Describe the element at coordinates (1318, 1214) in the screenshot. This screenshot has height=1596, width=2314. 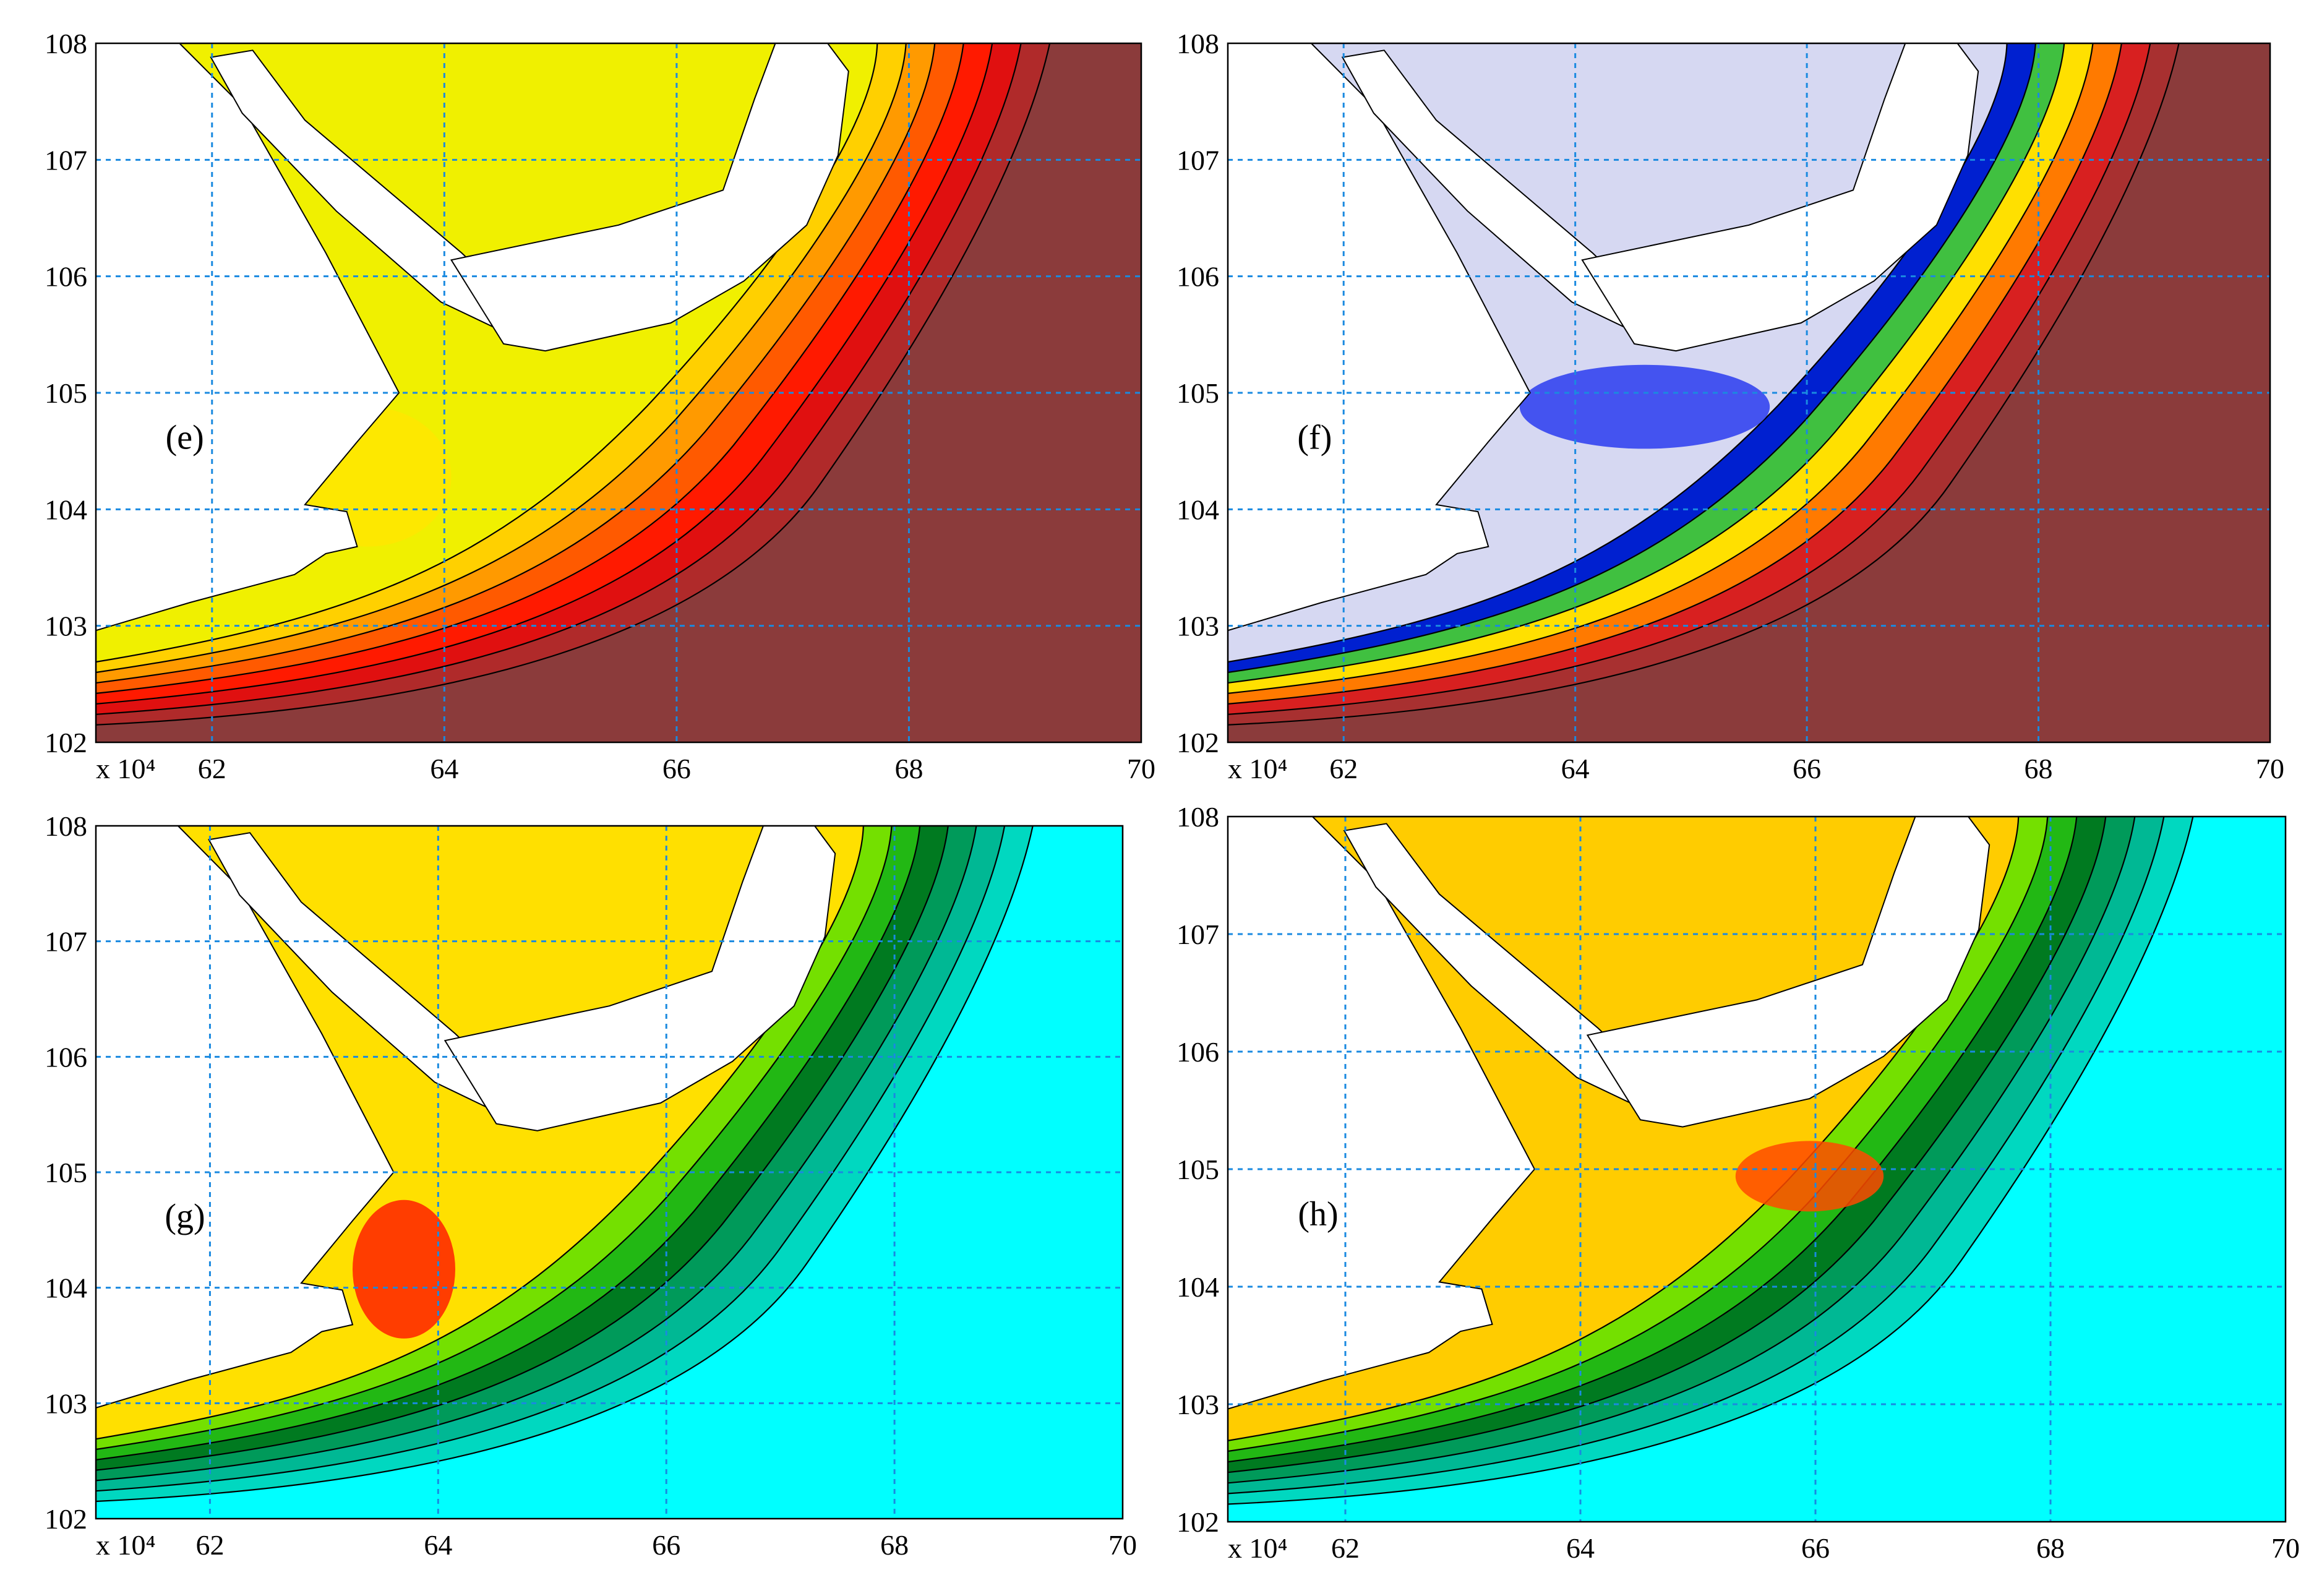
I see `panel-label: (h)` at that location.